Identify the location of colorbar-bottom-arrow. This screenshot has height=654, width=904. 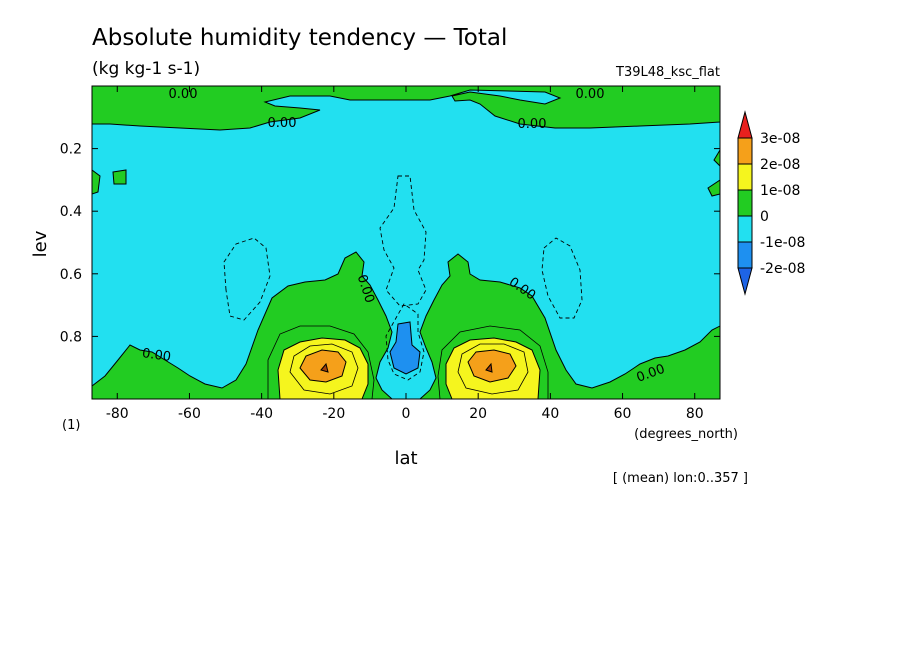
(745, 281).